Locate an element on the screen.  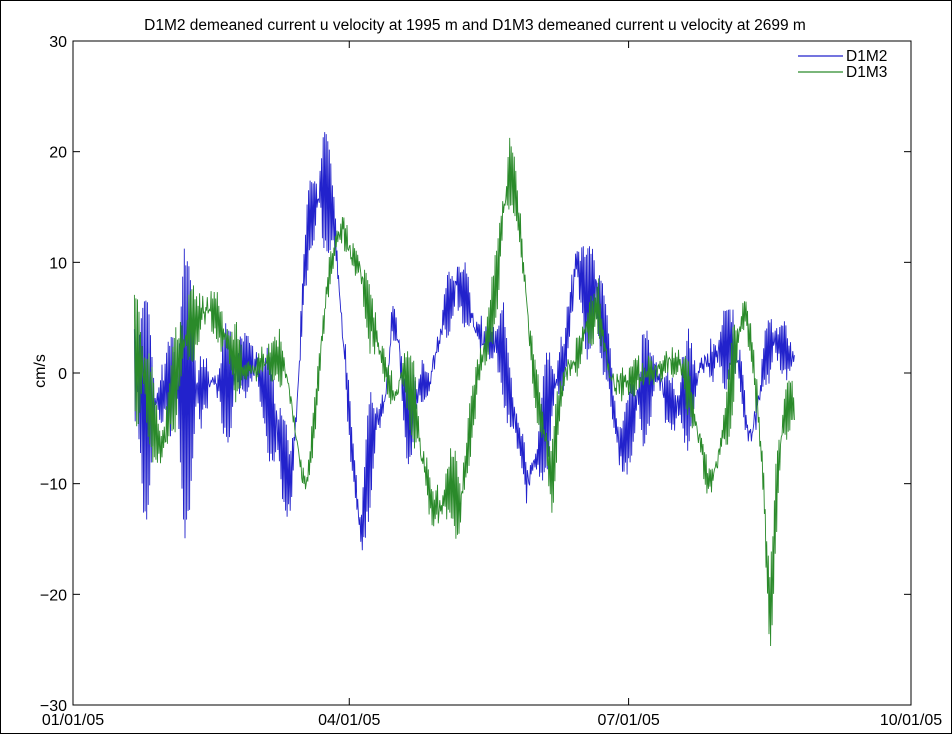
x-tick-label: 07/01/05 is located at coordinates (628, 720).